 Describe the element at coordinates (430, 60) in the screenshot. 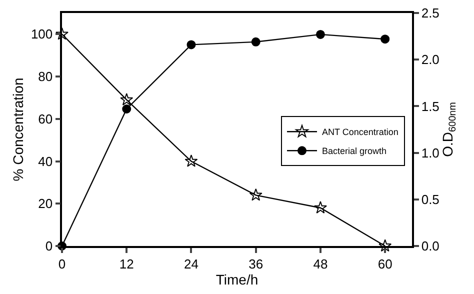

I see `y2-tick-label: 2.0` at that location.